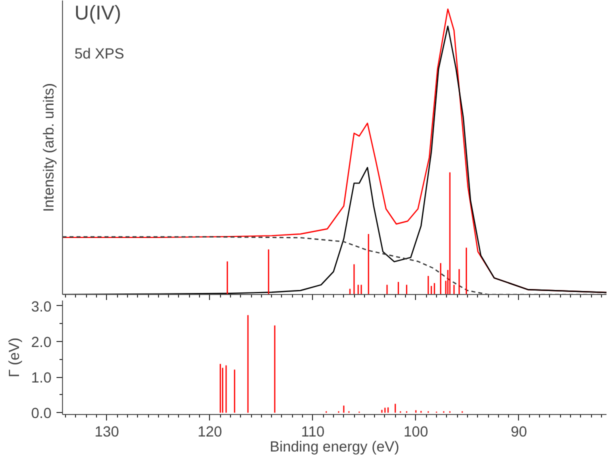 The image size is (608, 458). Describe the element at coordinates (50, 147) in the screenshot. I see `y-axis-title: Intensity (arb. units)` at that location.